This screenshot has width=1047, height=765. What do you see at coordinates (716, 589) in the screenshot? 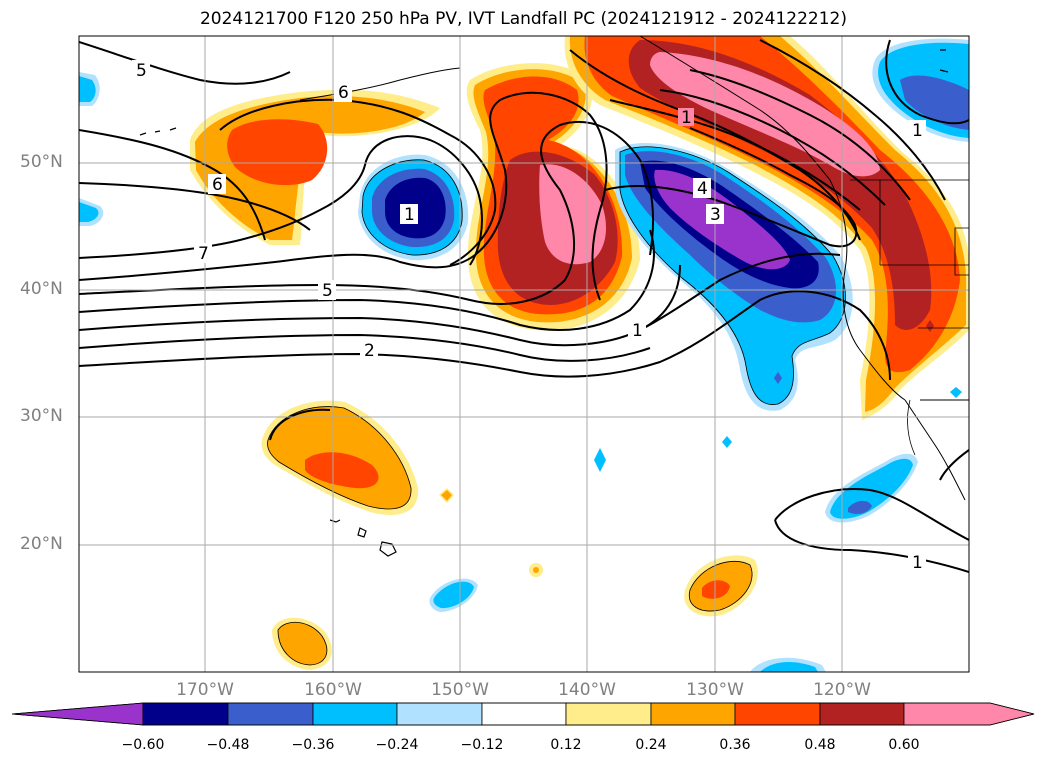
I see `anomaly-ecp-red` at bounding box center [716, 589].